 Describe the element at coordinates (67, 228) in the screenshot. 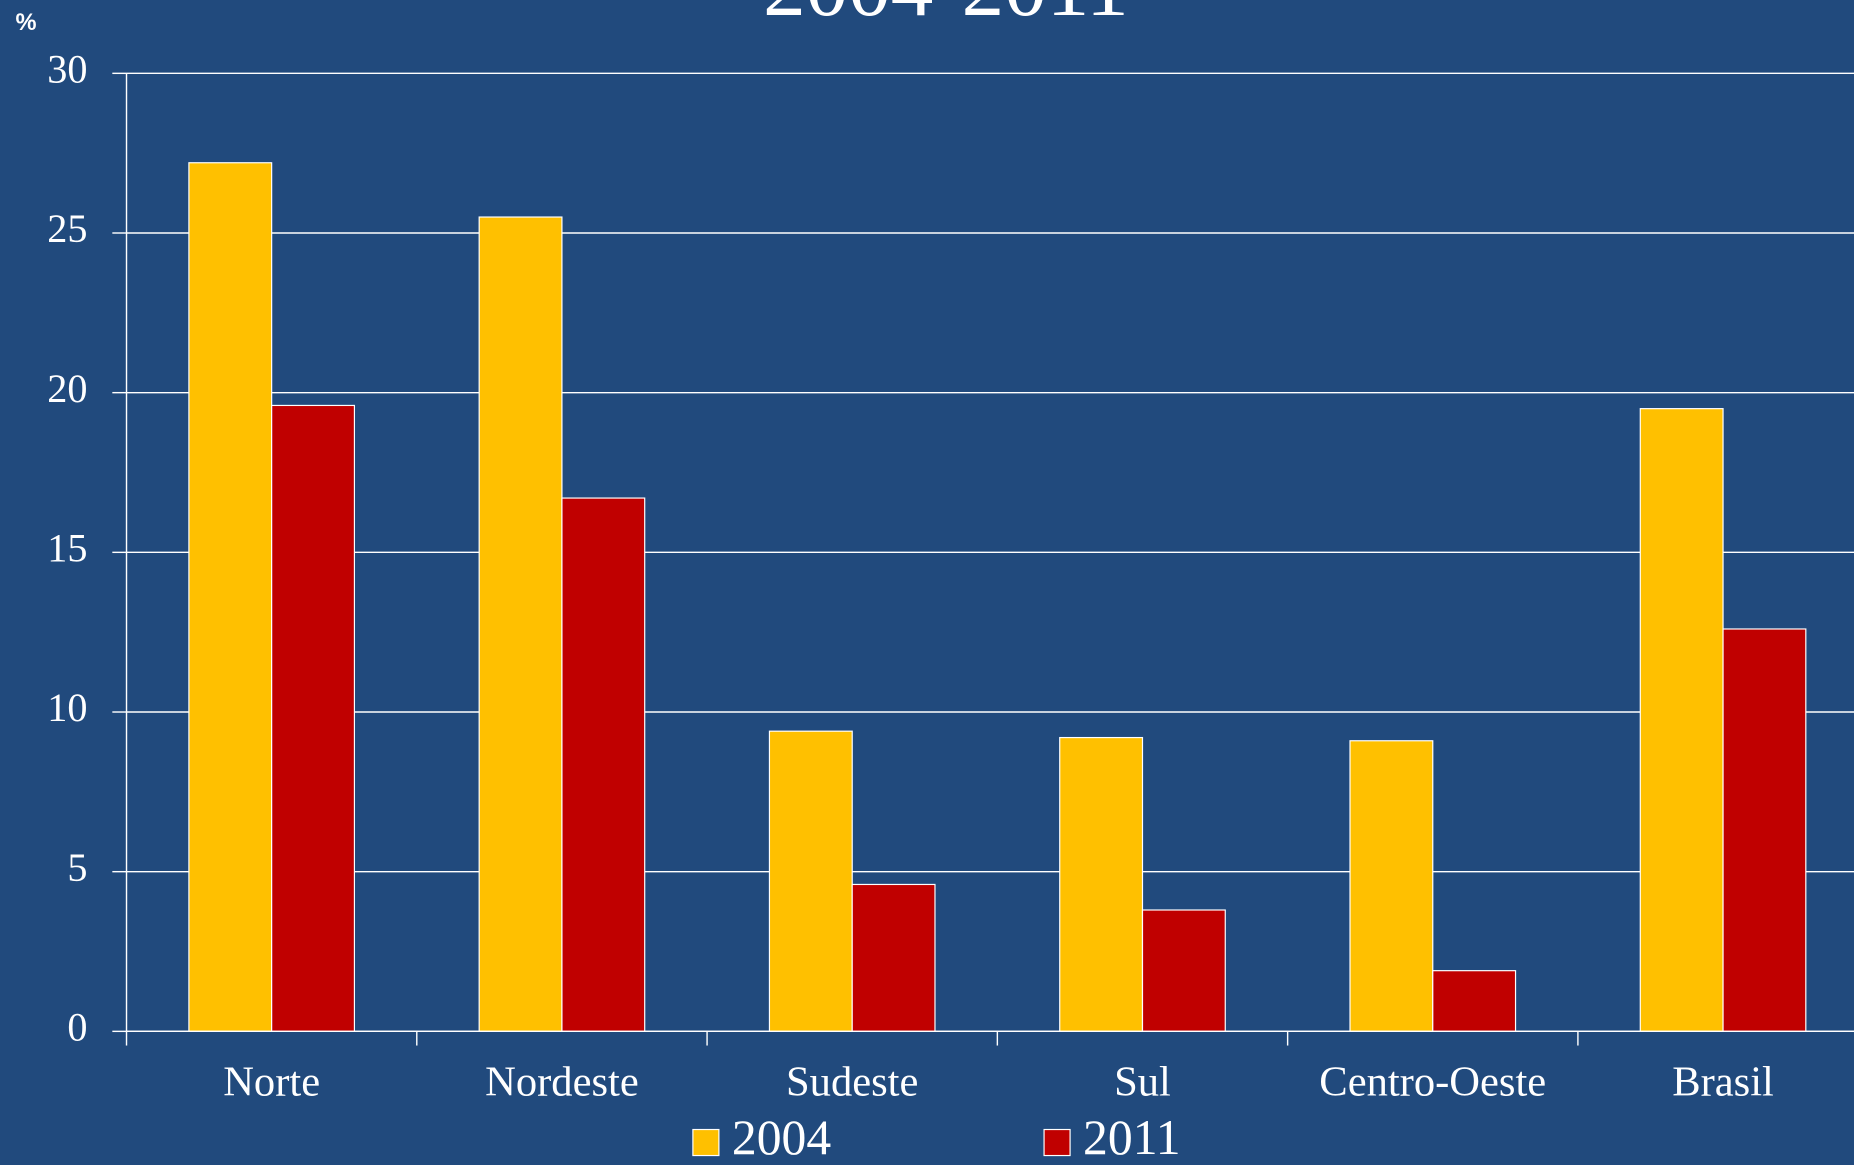

I see `y-tick-label: 25` at that location.